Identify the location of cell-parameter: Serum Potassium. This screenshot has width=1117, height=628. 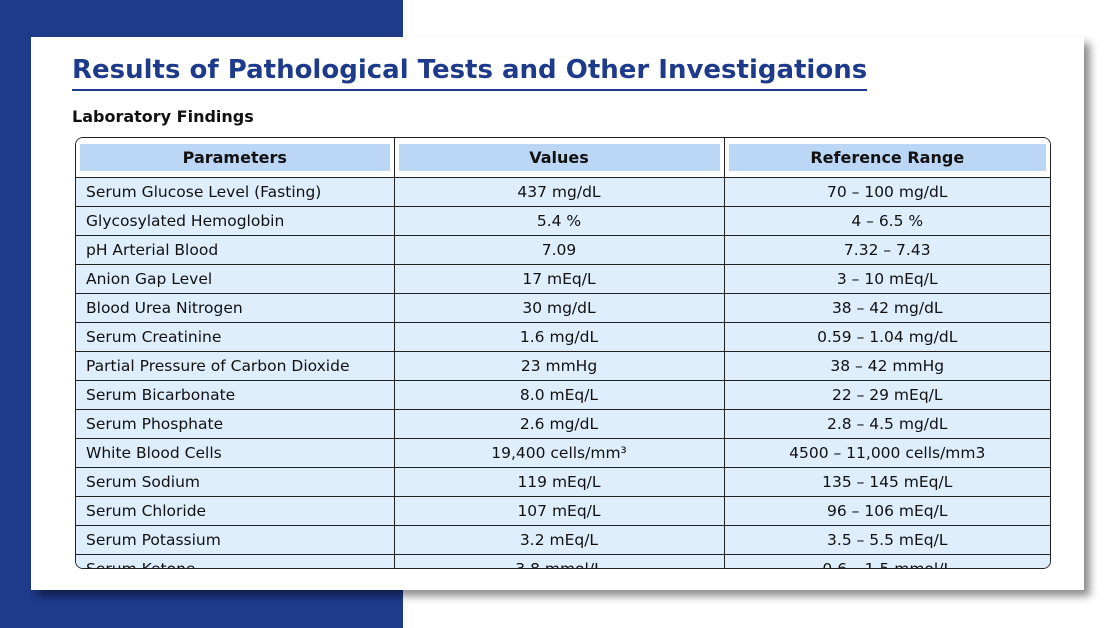
(235, 540).